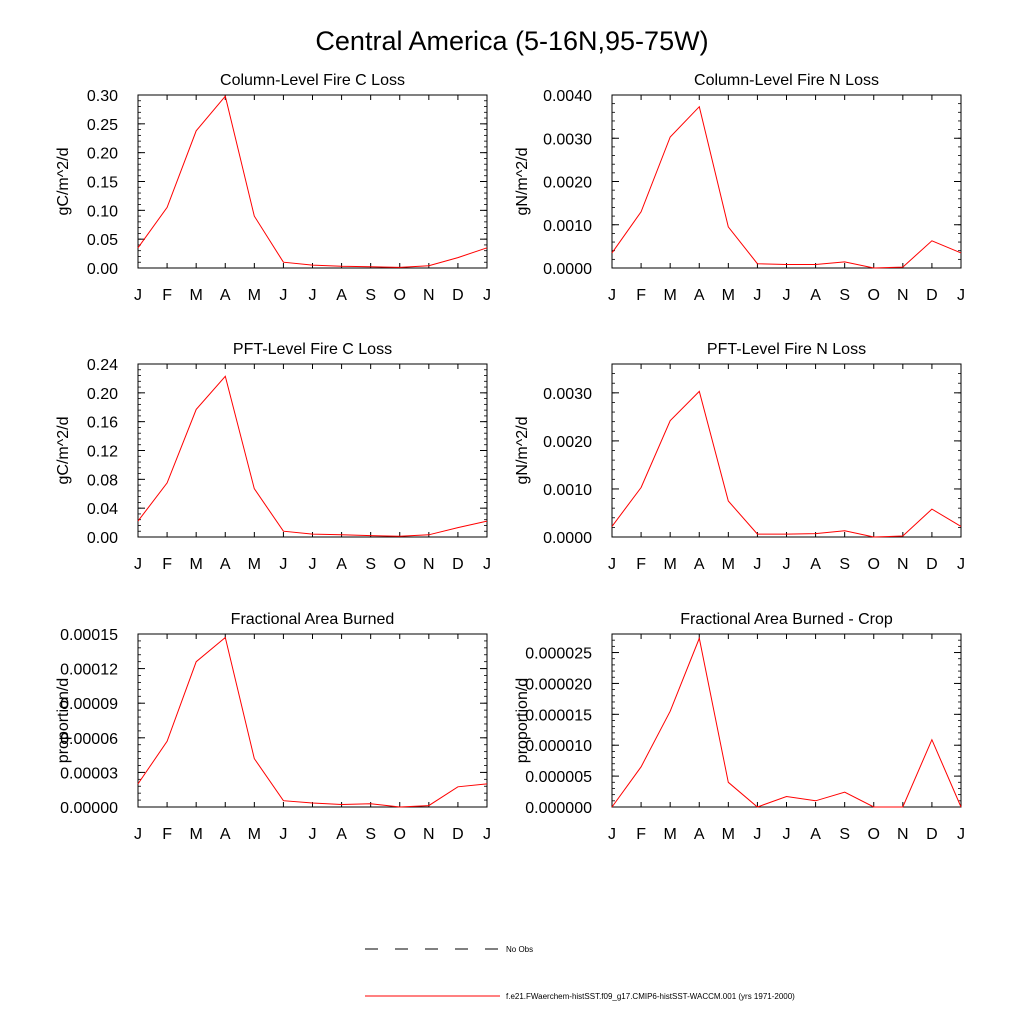 Image resolution: width=1024 pixels, height=1024 pixels. I want to click on y-tick-label: 0.0010, so click(567, 490).